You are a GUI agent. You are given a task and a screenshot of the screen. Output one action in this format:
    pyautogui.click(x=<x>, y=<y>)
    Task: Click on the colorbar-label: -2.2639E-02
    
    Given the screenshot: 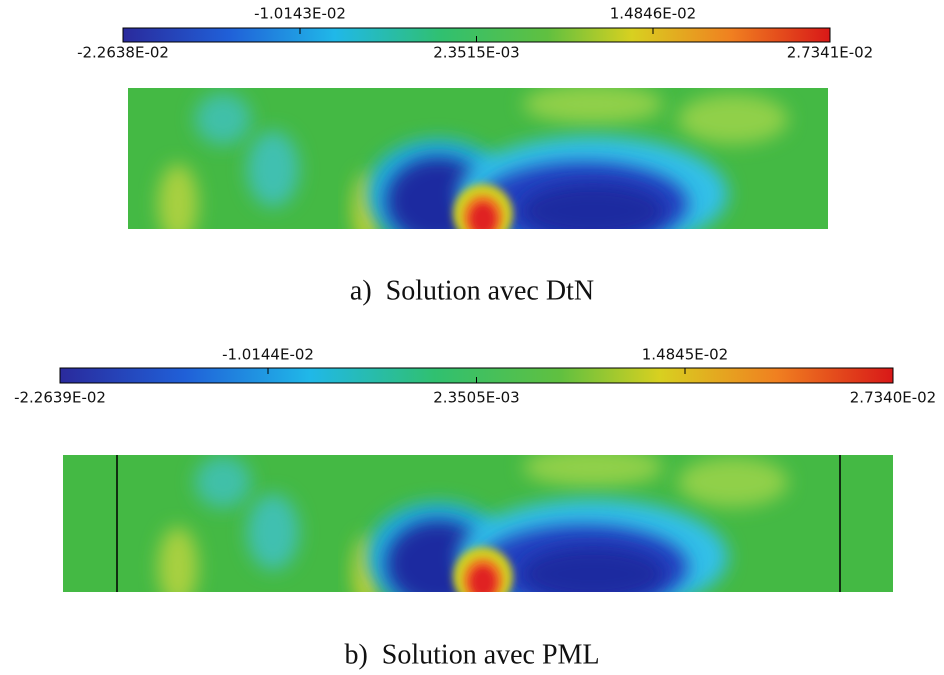 What is the action you would take?
    pyautogui.click(x=60, y=398)
    